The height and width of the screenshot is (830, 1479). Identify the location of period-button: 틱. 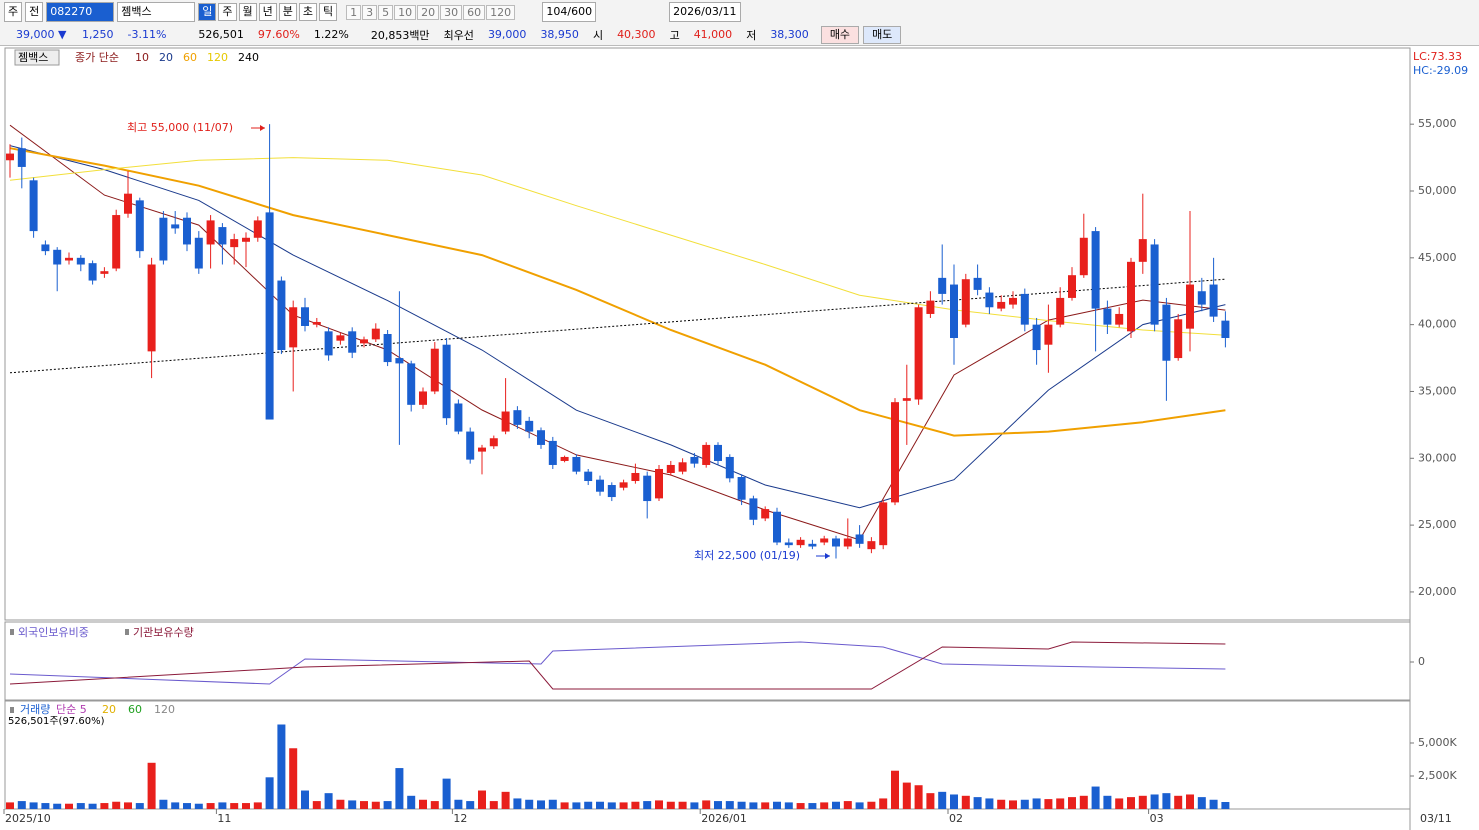
(328, 12).